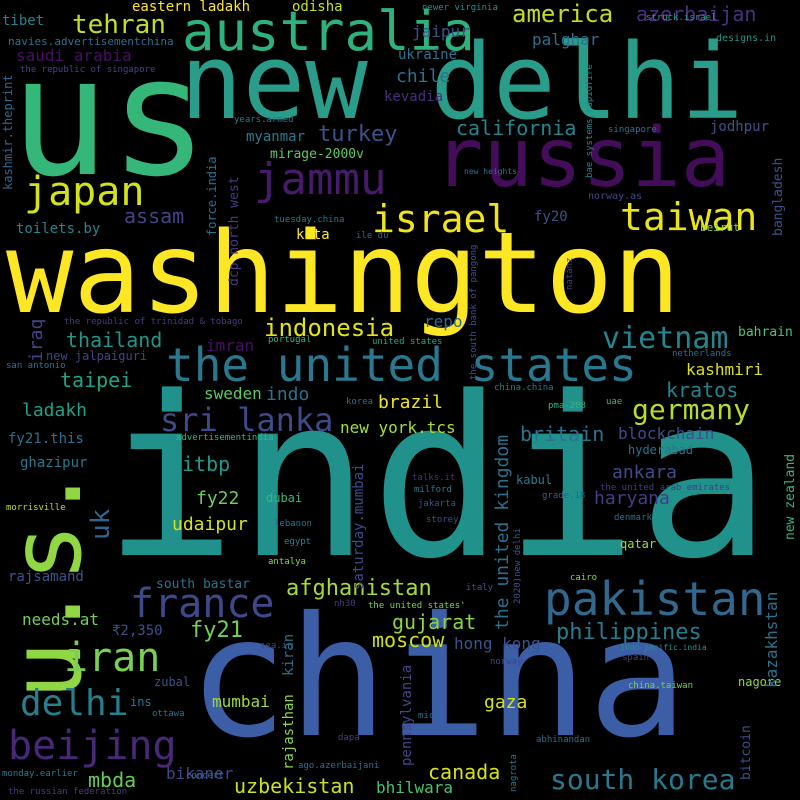 The width and height of the screenshot is (800, 800). What do you see at coordinates (567, 406) in the screenshot?
I see `word-pma-208: pma-208` at bounding box center [567, 406].